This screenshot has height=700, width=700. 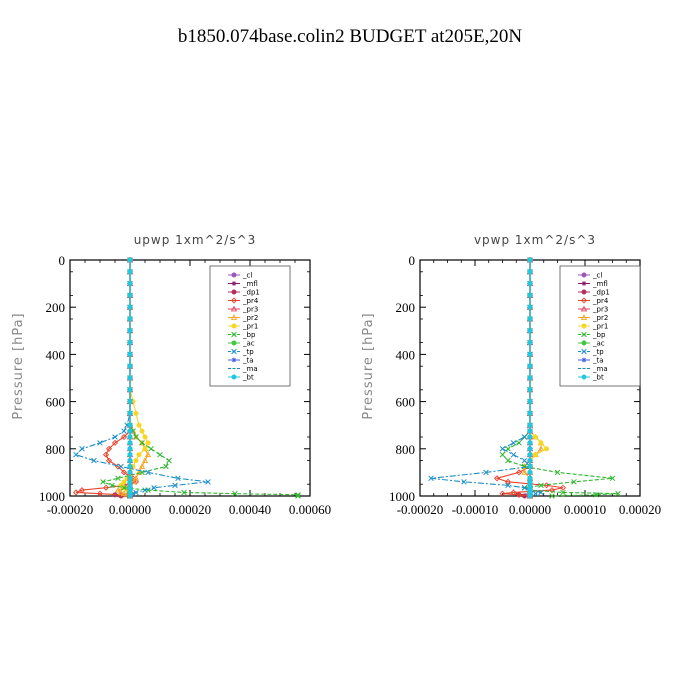 What do you see at coordinates (250, 509) in the screenshot?
I see `x-tick-label: 0.00040` at bounding box center [250, 509].